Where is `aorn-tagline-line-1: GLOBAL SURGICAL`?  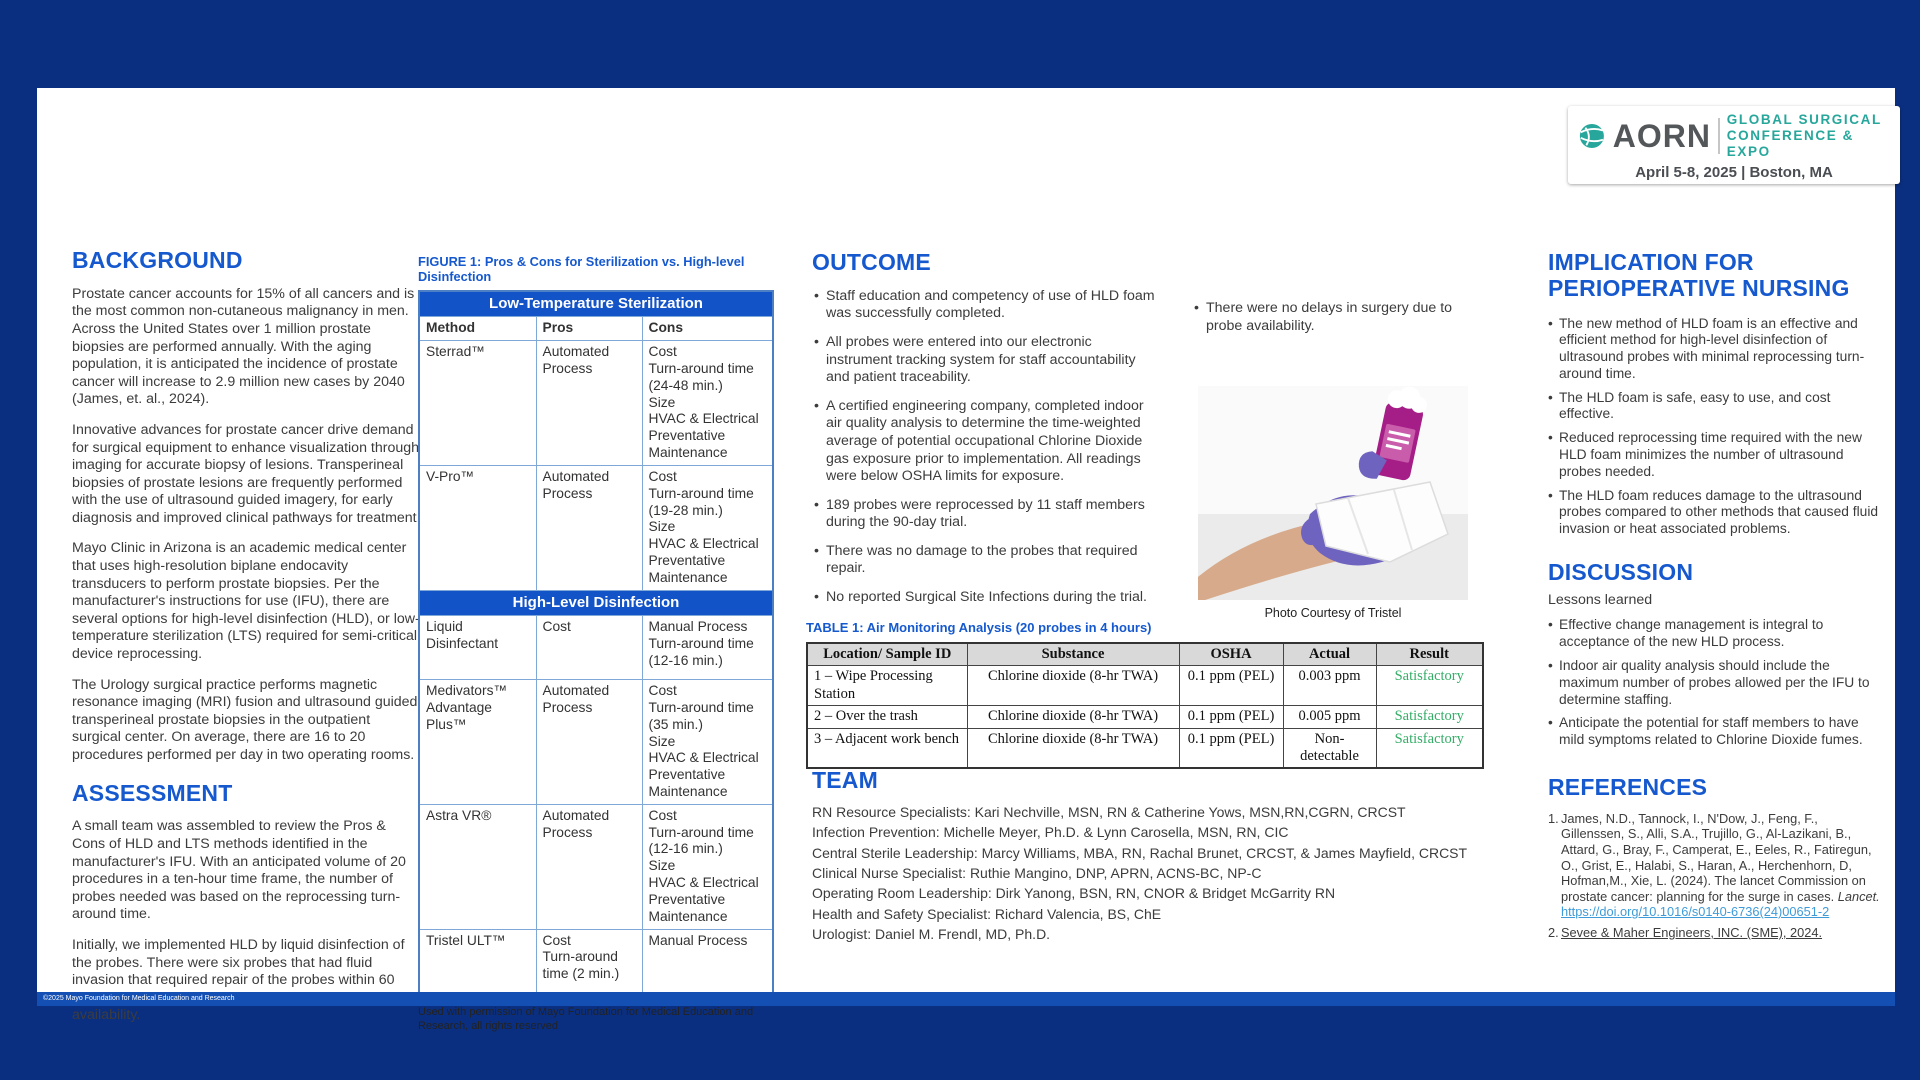
aorn-tagline-line-1: GLOBAL SURGICAL is located at coordinates (1804, 119).